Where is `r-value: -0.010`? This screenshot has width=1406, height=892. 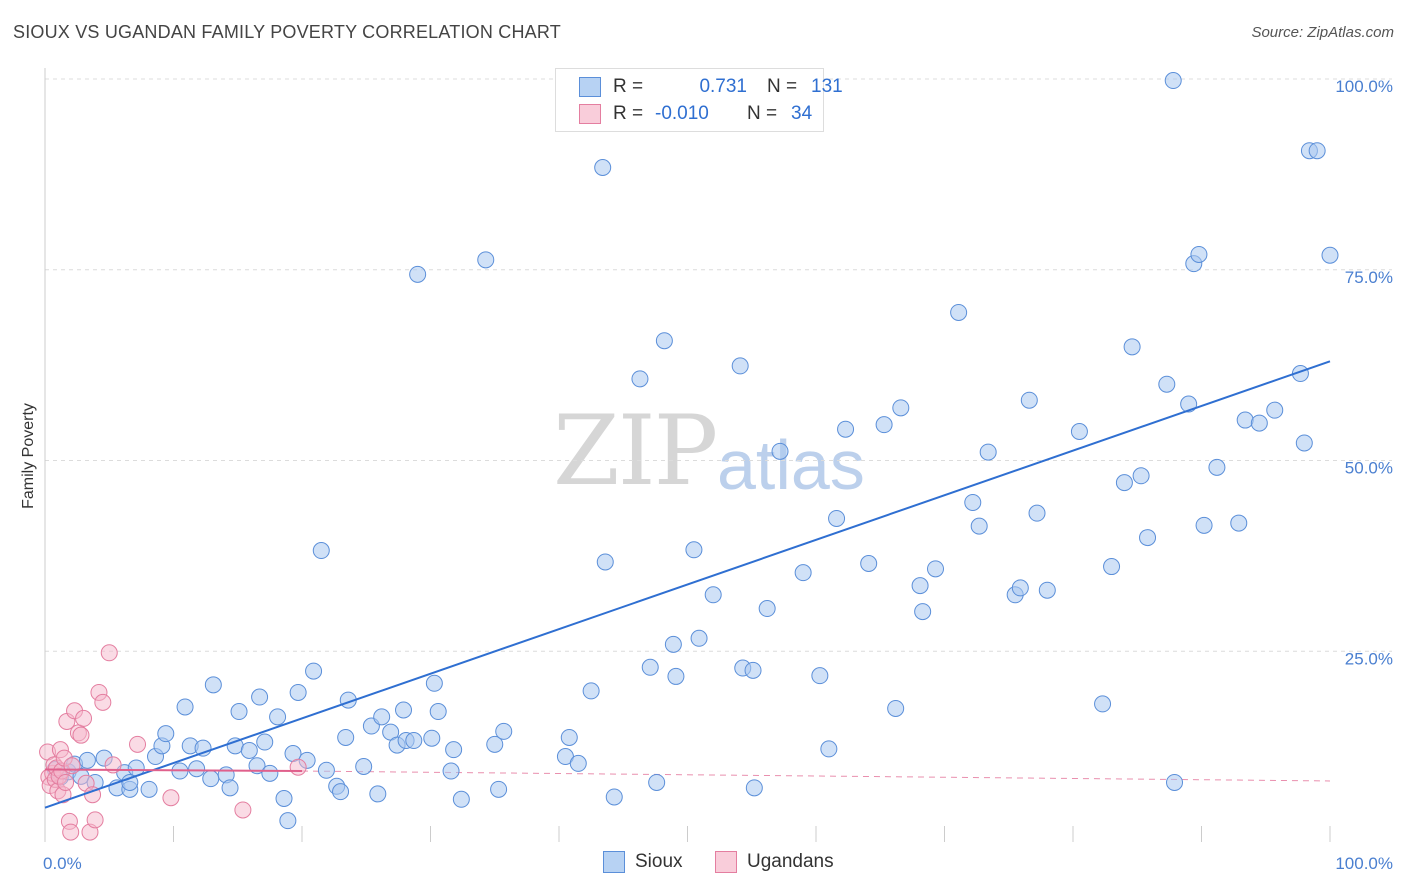
r-value: -0.010 is located at coordinates (682, 113).